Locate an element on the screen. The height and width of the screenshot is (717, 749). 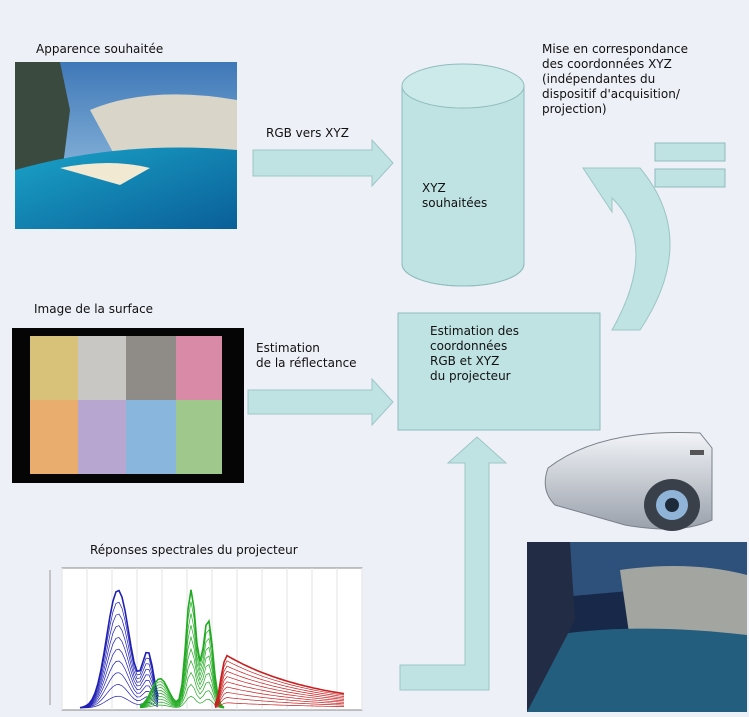
surface-image-label: Image de la surface is located at coordinates (94, 309).